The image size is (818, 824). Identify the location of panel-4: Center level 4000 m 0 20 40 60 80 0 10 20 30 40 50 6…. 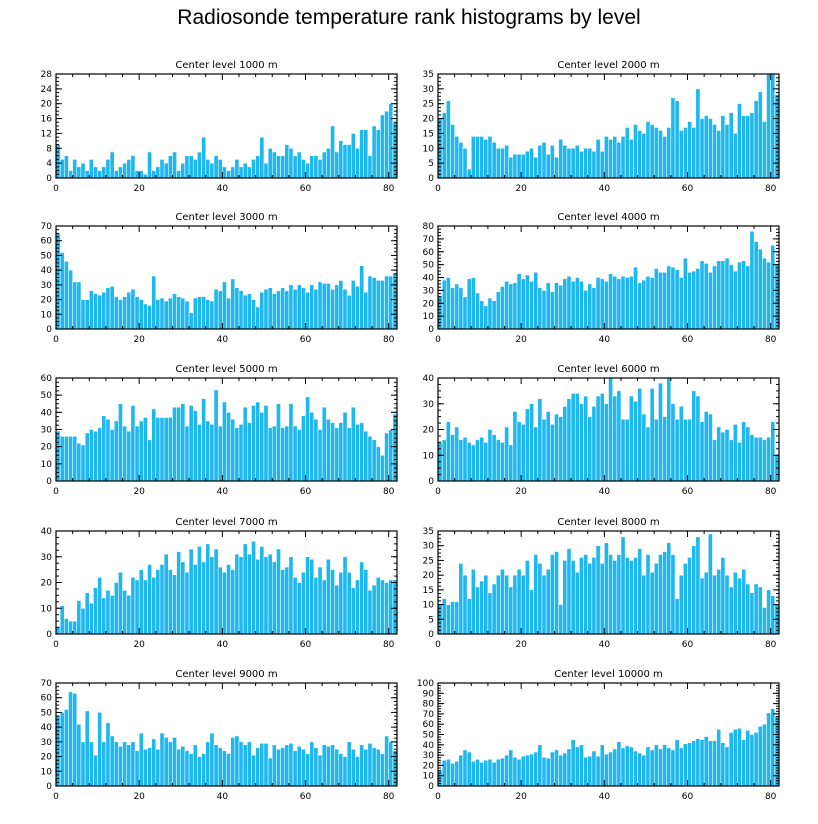
(601, 278).